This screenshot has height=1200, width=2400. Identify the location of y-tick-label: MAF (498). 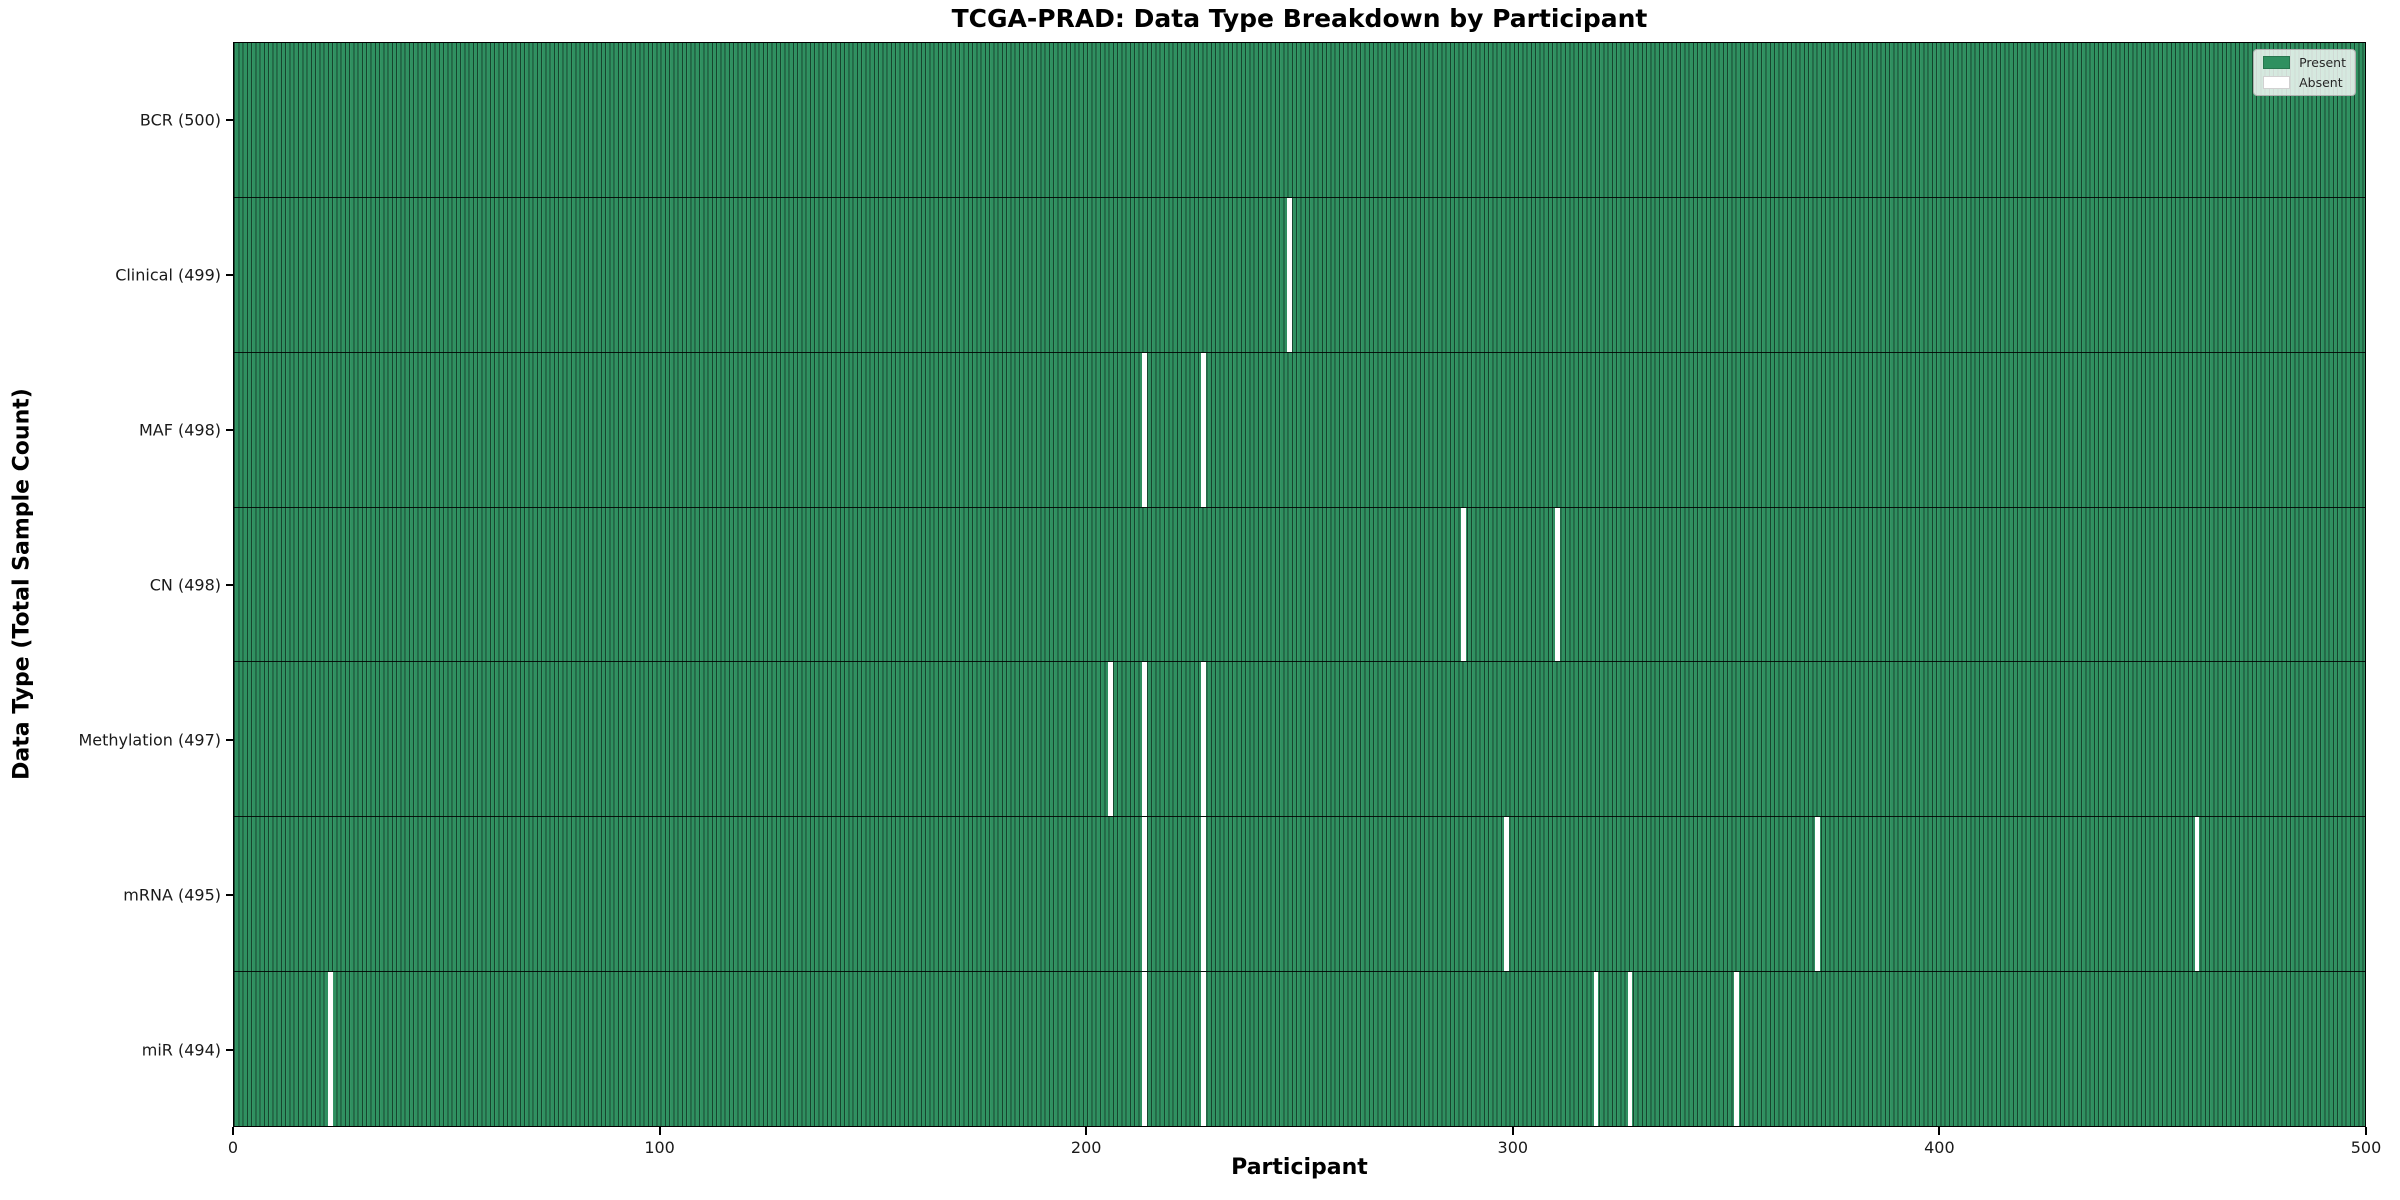
(179, 429).